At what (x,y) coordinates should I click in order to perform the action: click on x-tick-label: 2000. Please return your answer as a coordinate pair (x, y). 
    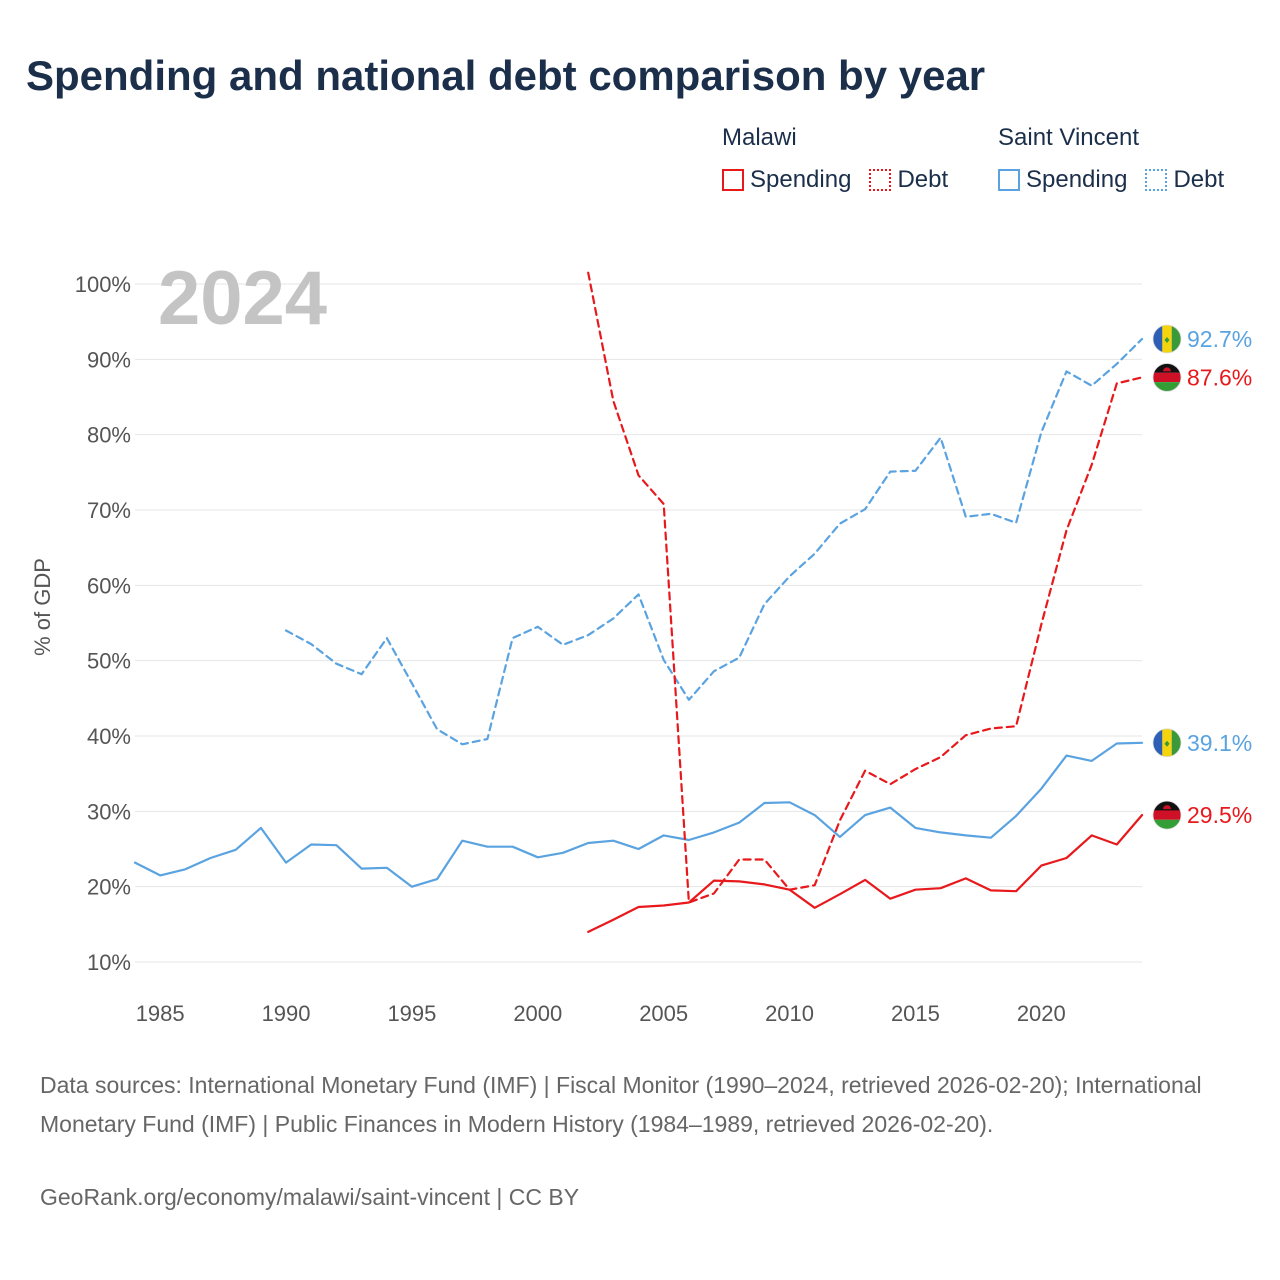
    Looking at the image, I should click on (537, 1013).